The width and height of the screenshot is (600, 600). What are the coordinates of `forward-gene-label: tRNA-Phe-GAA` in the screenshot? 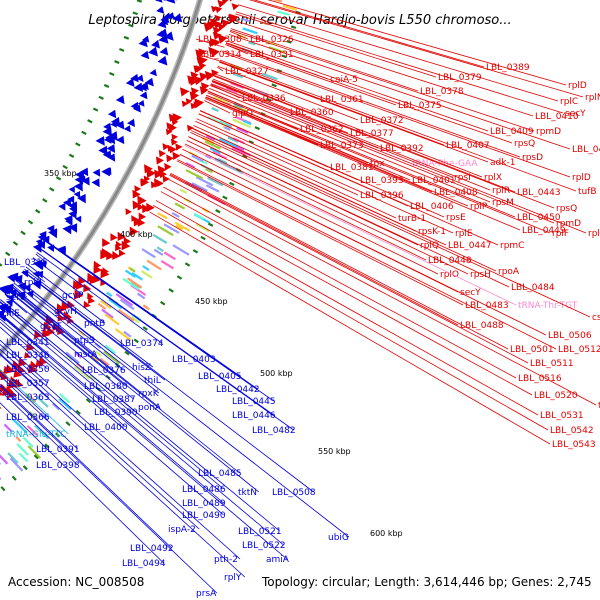 It's located at (445, 164).